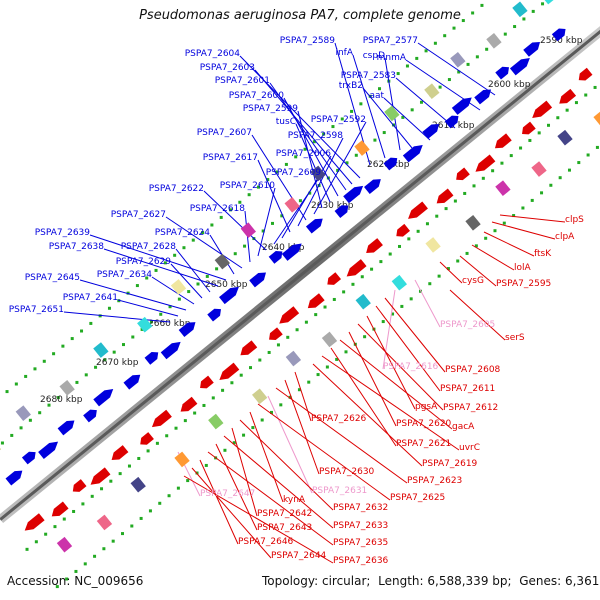  Describe the element at coordinates (218, 209) in the screenshot. I see `forward-gene-label: PSPA7_2618` at that location.